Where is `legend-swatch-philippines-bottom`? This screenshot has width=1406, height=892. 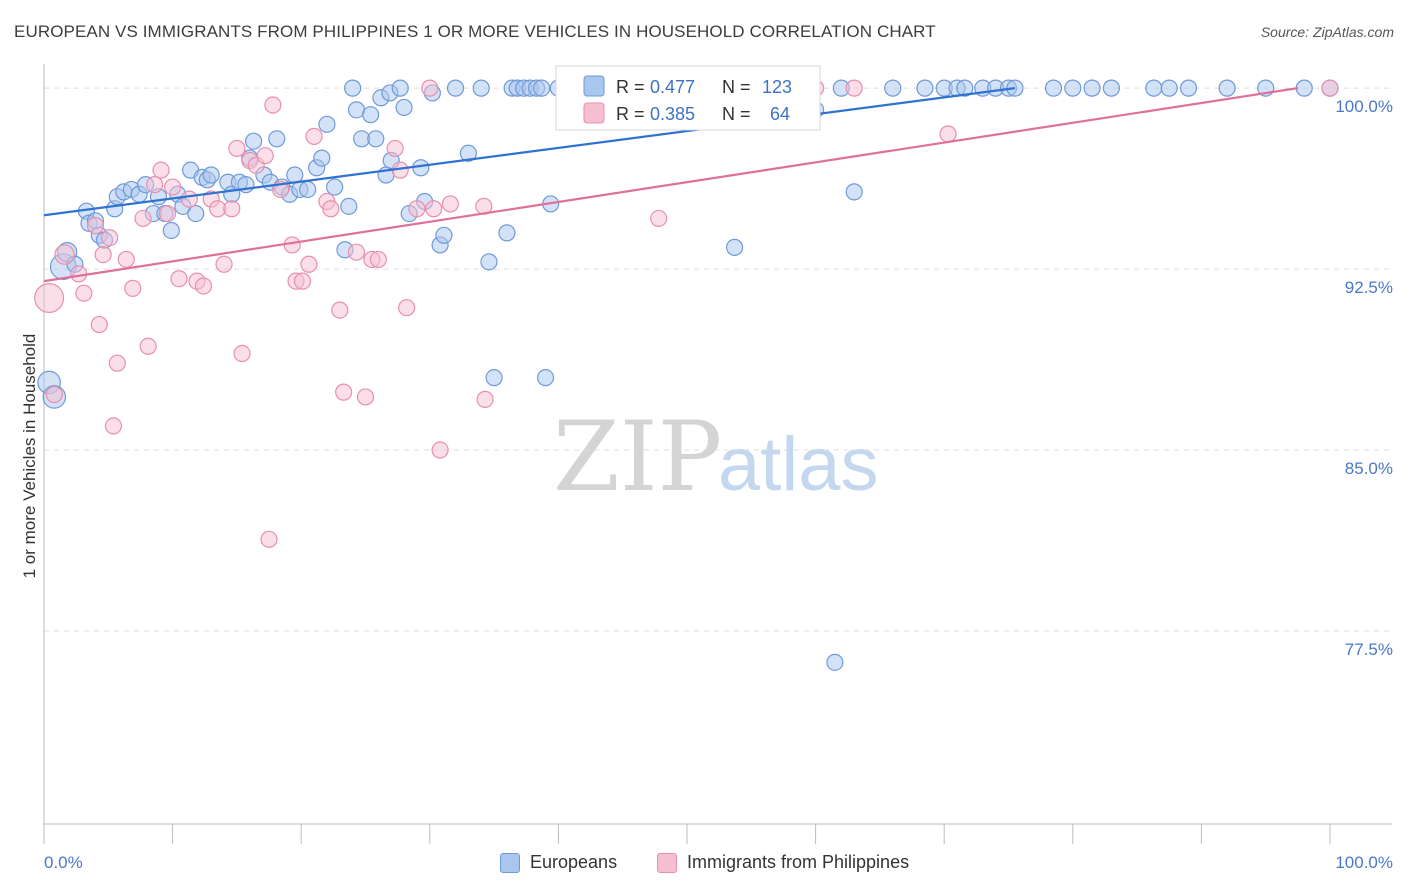 legend-swatch-philippines-bottom is located at coordinates (667, 862).